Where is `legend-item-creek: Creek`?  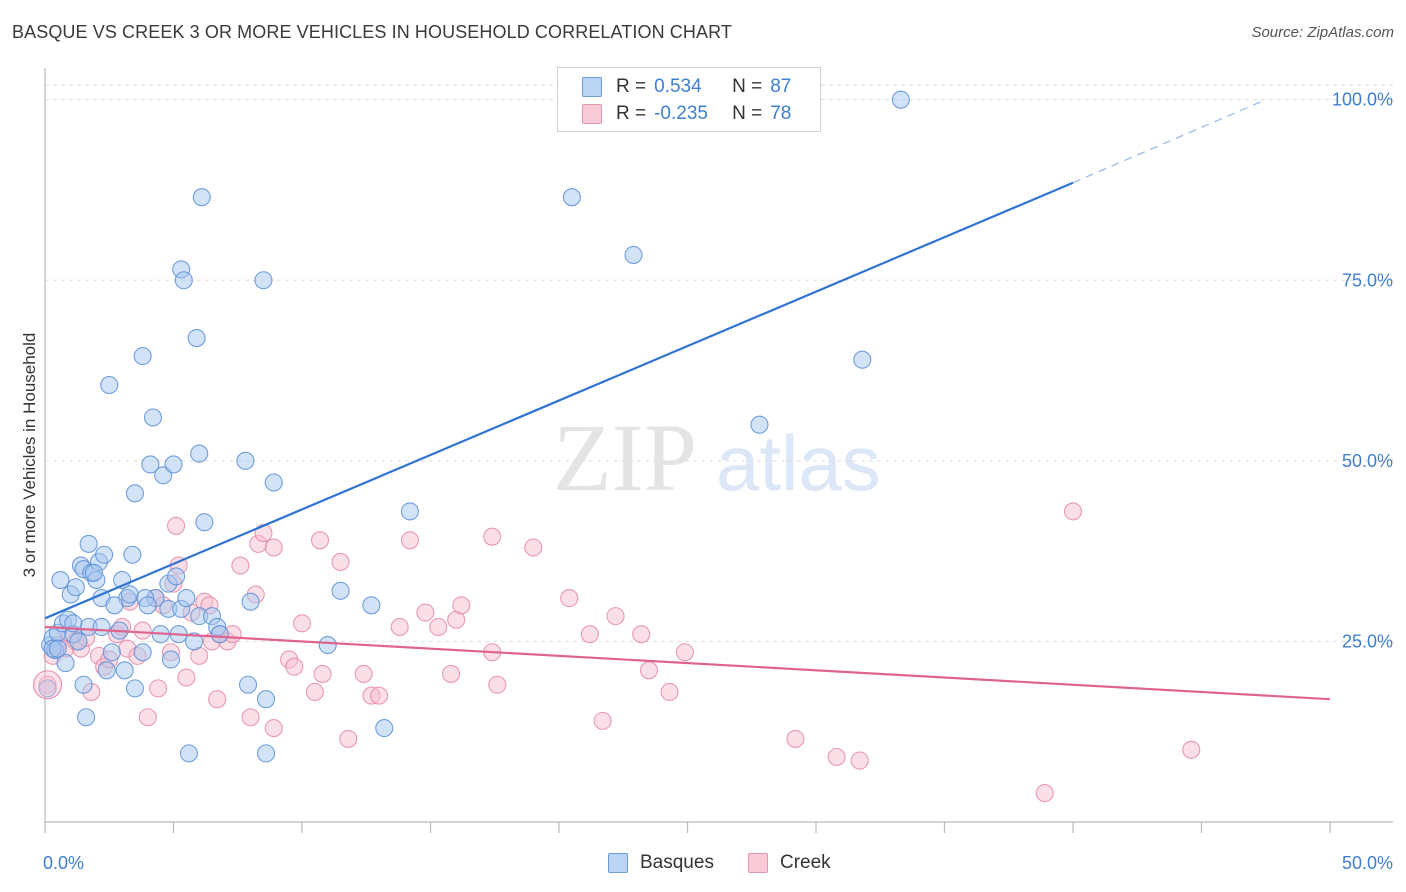 legend-item-creek: Creek is located at coordinates (789, 863).